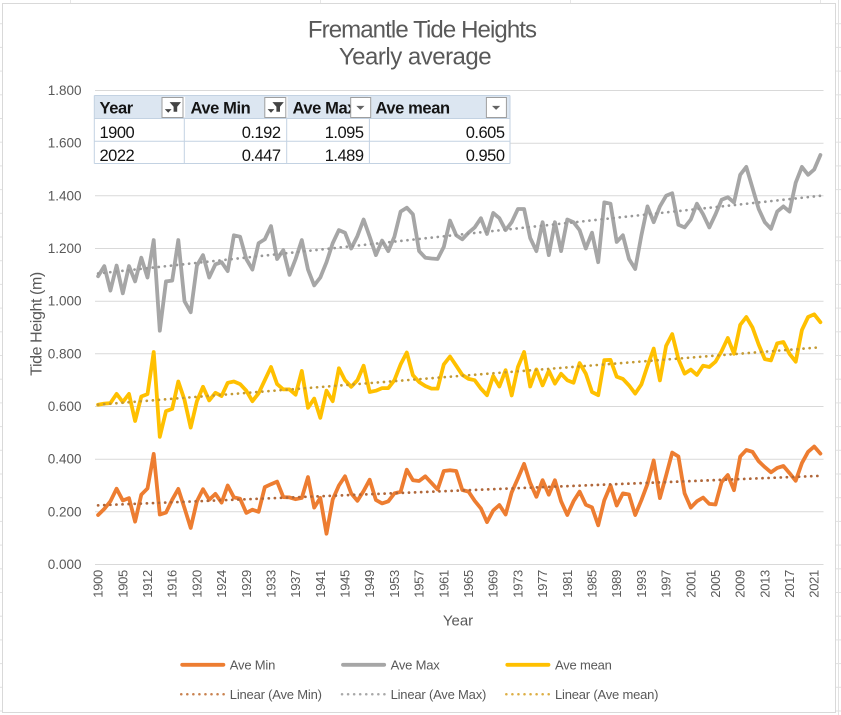  I want to click on svg-text: 1997, so click(666, 584).